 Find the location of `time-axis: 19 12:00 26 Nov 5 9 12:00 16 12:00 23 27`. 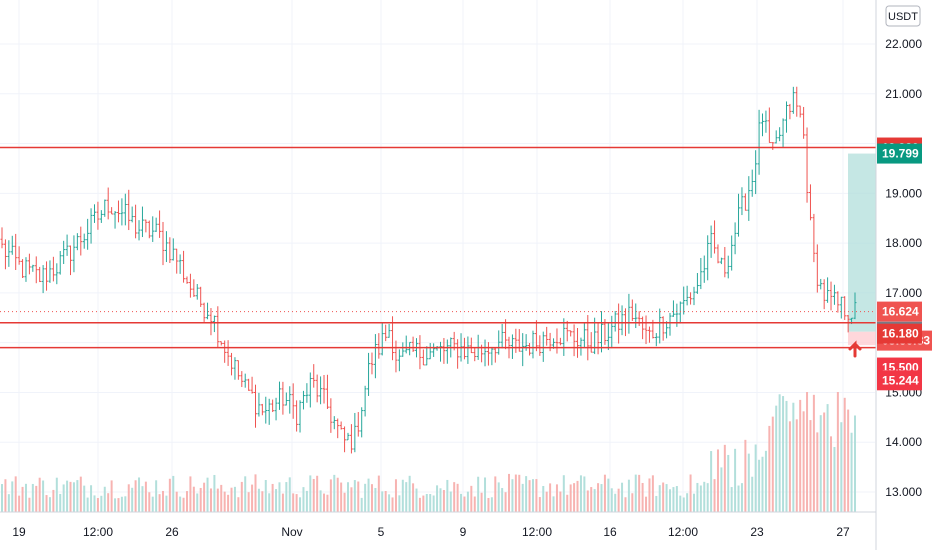

time-axis: 19 12:00 26 Nov 5 9 12:00 16 12:00 23 27 is located at coordinates (438, 525).